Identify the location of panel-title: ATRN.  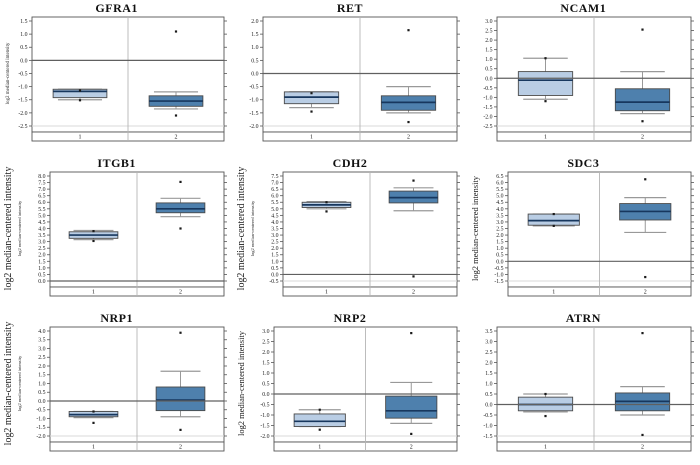
(583, 318).